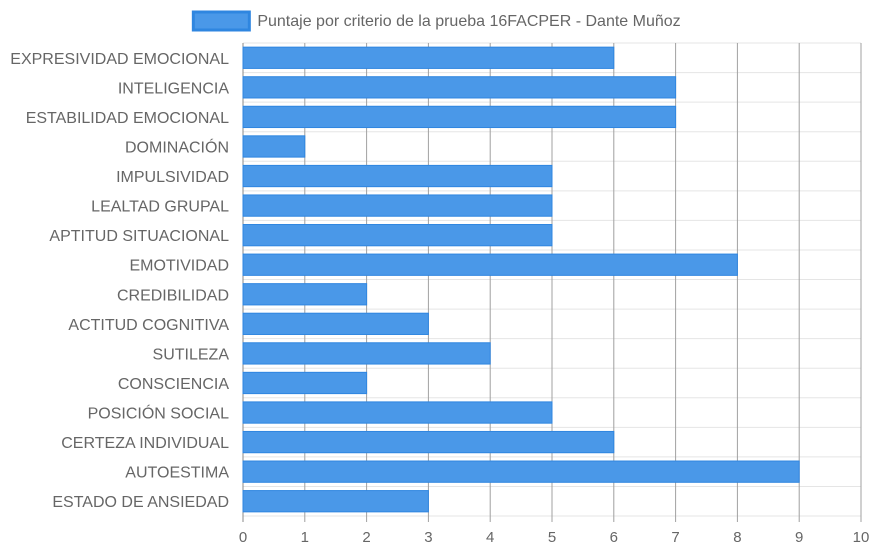 This screenshot has width=874, height=553. What do you see at coordinates (737, 537) in the screenshot?
I see `x-tick-label: 8` at bounding box center [737, 537].